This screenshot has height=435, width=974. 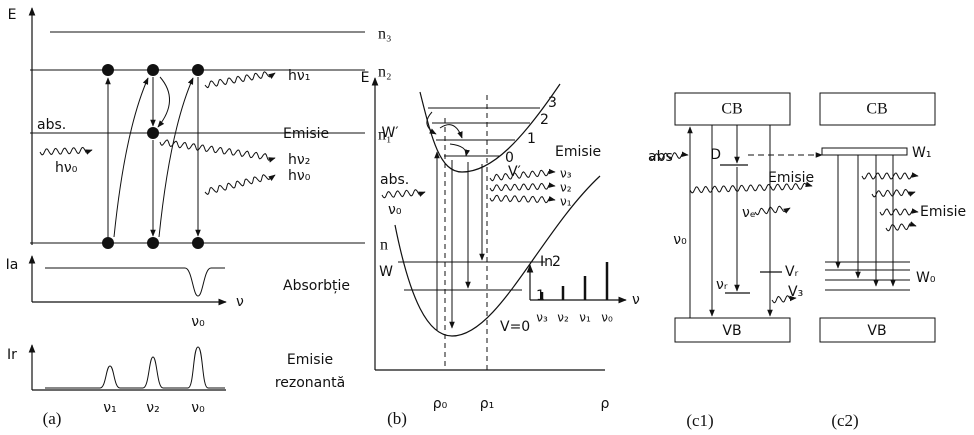 What do you see at coordinates (135, 367) in the screenshot?
I see `emission-curve` at bounding box center [135, 367].